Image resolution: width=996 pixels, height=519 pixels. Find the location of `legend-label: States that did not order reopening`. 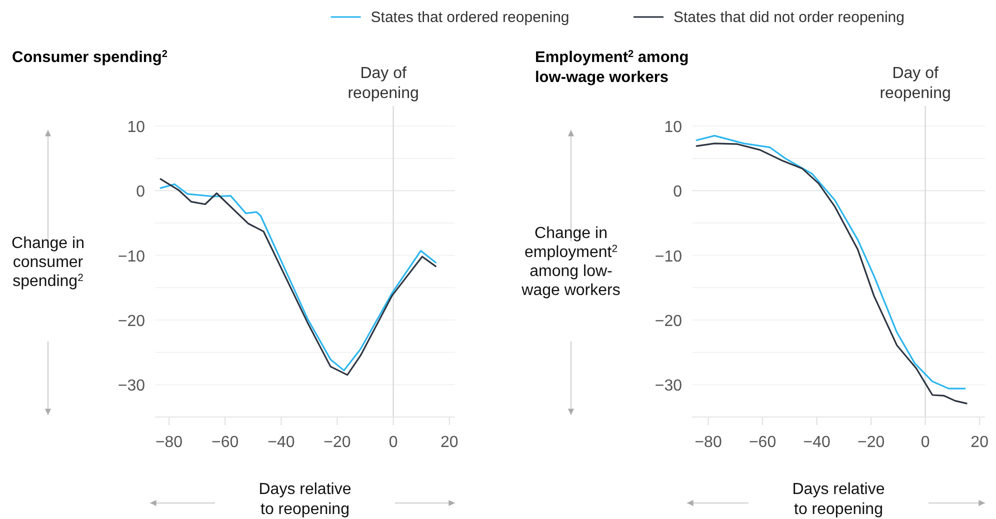

legend-label: States that did not order reopening is located at coordinates (789, 17).